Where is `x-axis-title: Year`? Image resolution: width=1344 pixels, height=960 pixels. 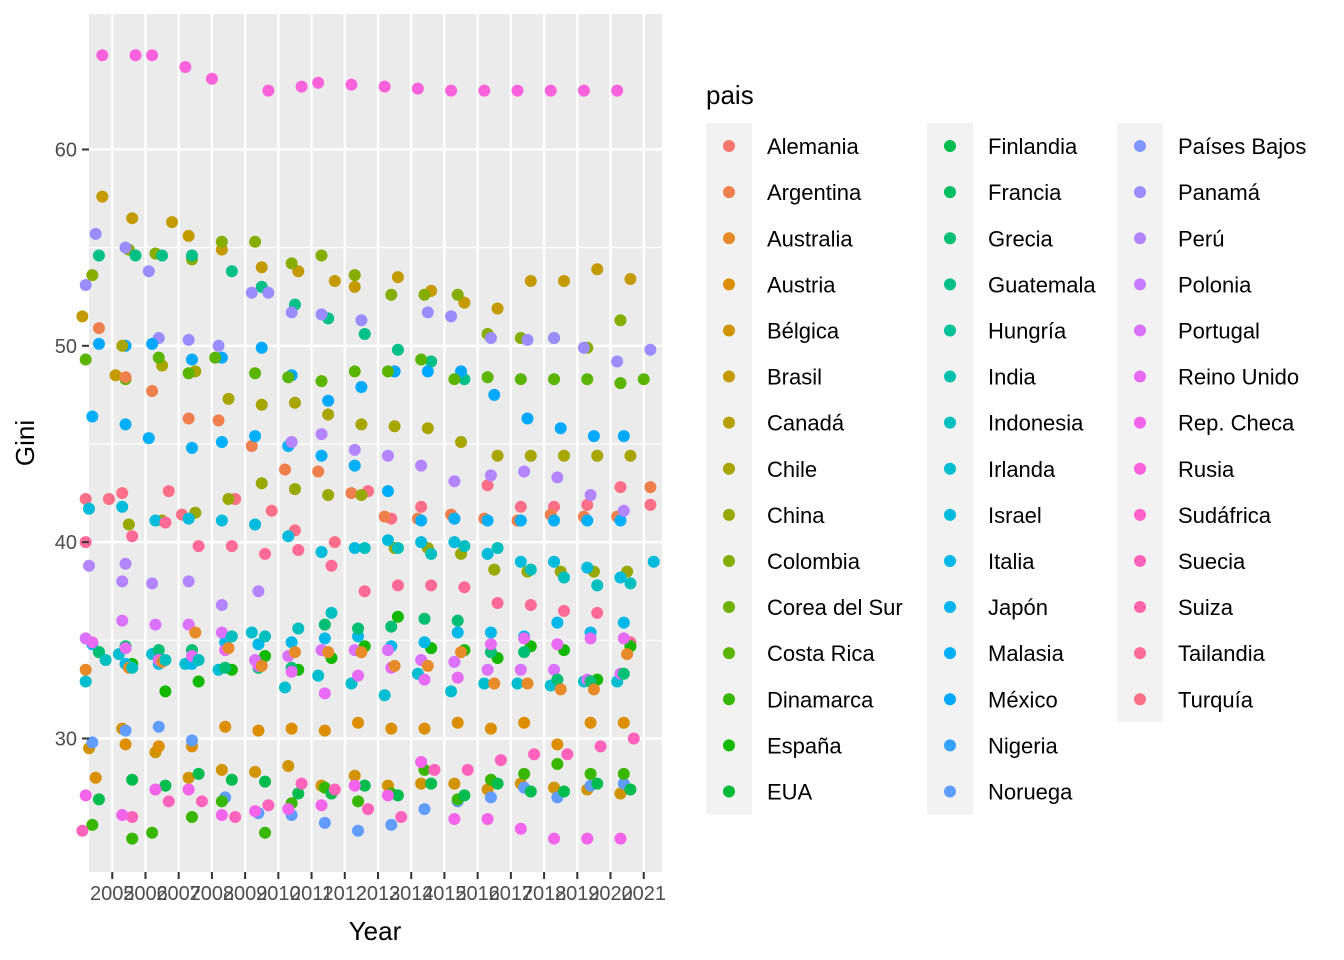
x-axis-title: Year is located at coordinates (375, 931).